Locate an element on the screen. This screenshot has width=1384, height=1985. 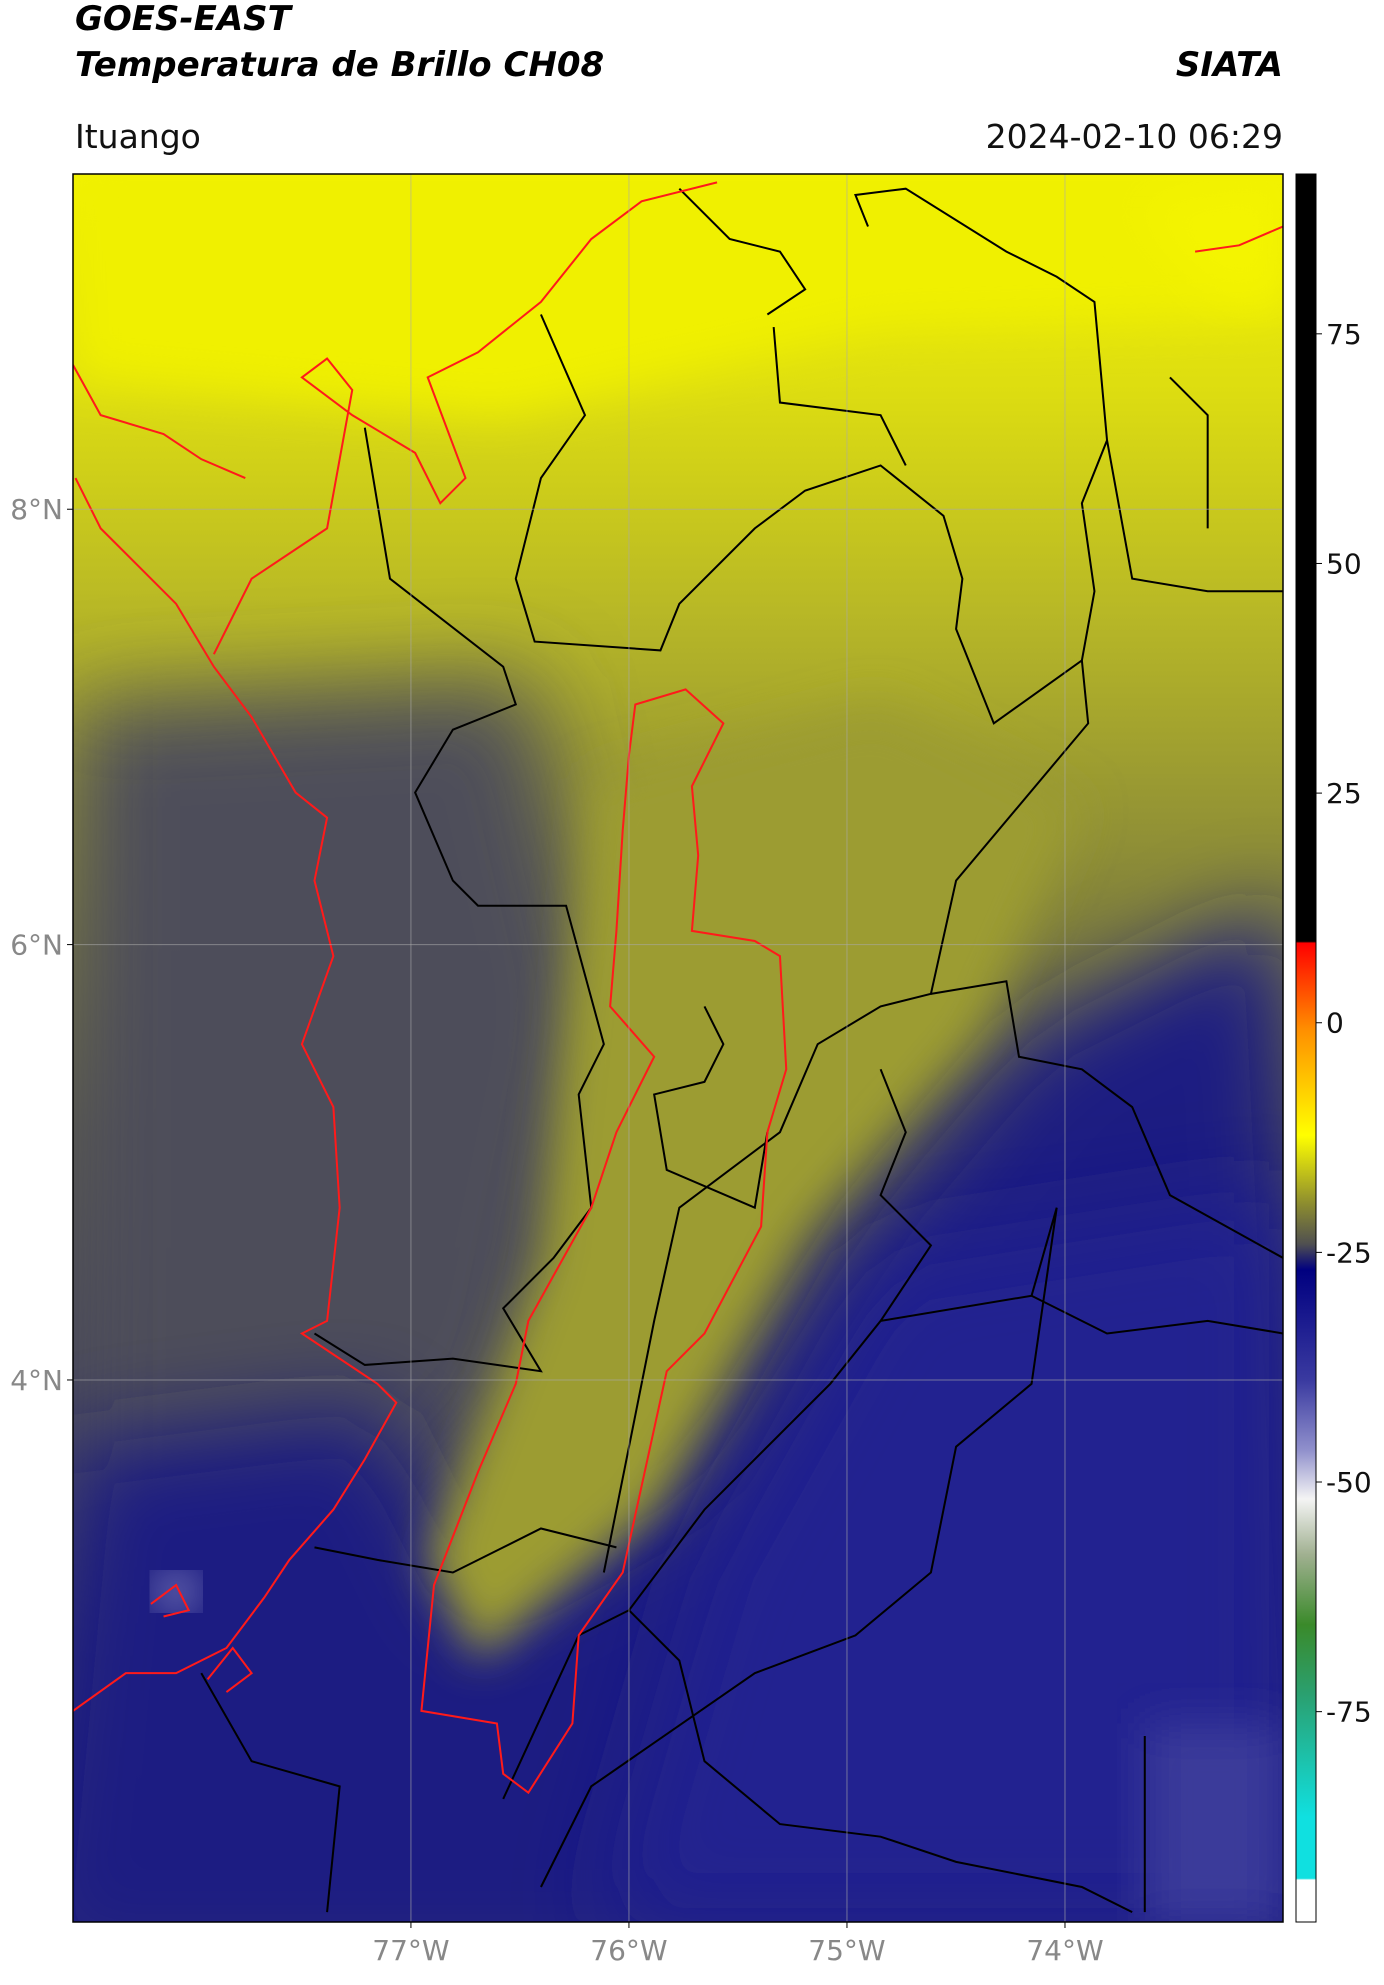
colorbar-tick-label: 25 is located at coordinates (1344, 793).